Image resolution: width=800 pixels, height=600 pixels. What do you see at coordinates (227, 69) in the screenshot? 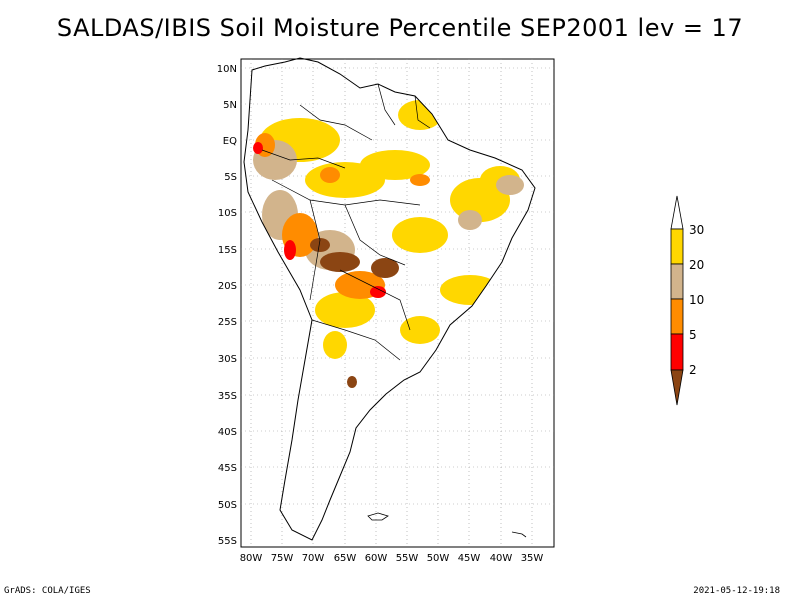
I see `lat-label-10n: 10N` at bounding box center [227, 69].